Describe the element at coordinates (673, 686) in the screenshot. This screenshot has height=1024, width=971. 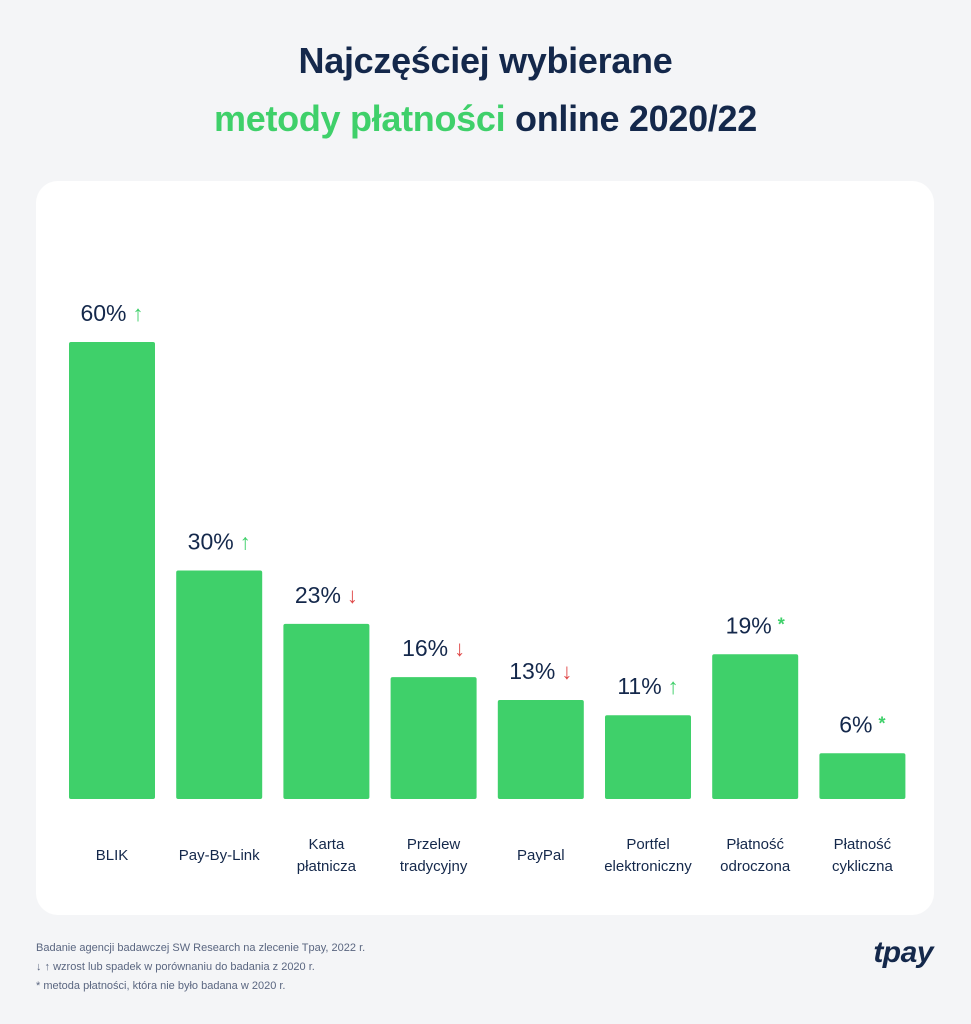
I see `trend-indicator-5: ↑` at that location.